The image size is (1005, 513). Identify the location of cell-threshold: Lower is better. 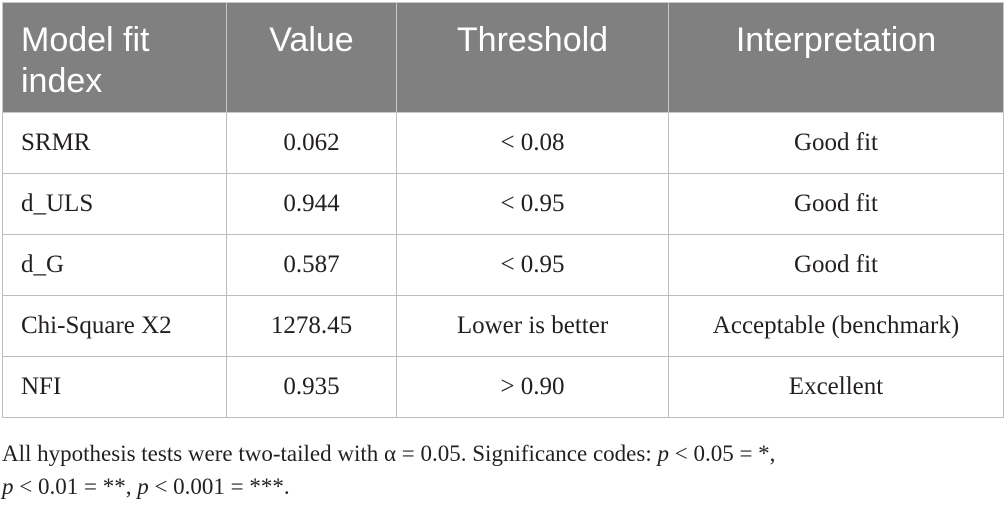
(532, 326).